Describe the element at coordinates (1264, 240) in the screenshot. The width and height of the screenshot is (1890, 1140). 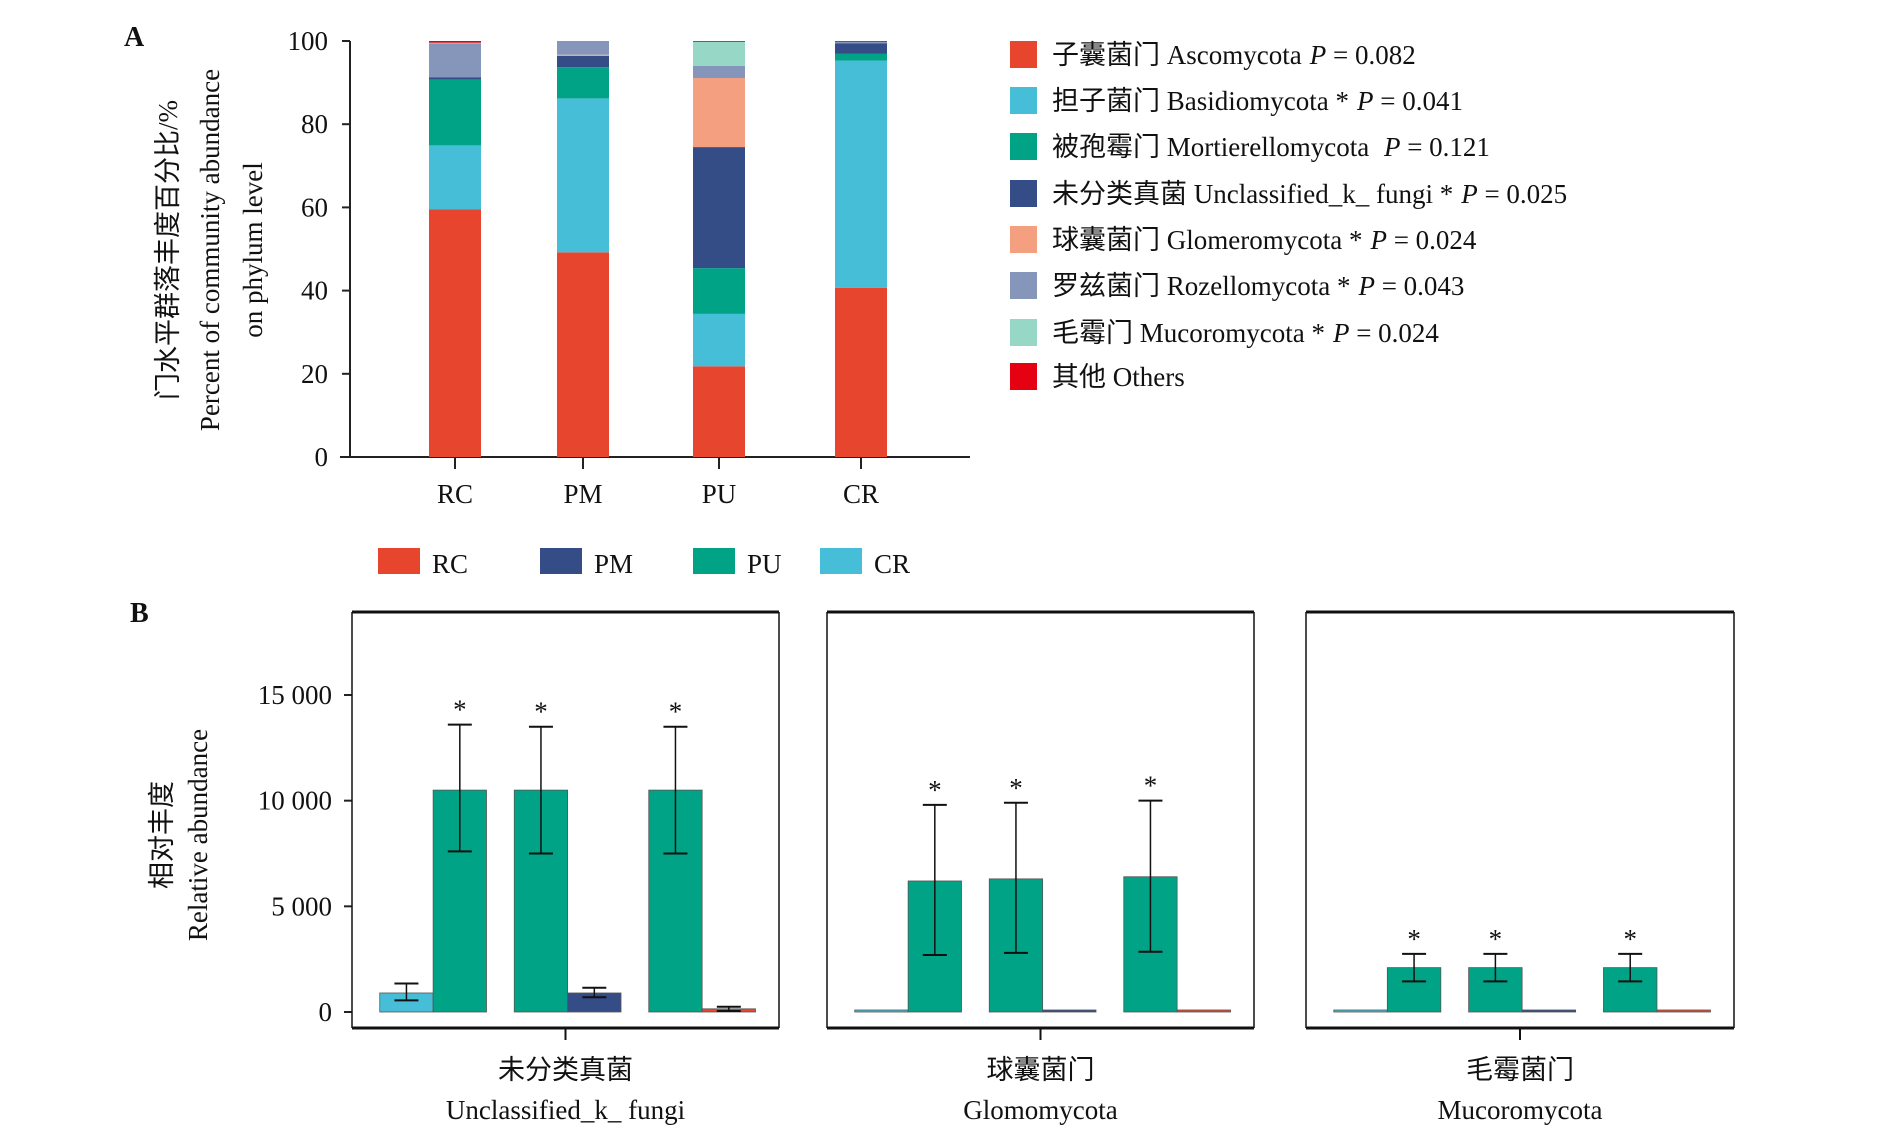
I see `legend-label: 球囊菌门 Glomeromycota * P = 0.024` at that location.